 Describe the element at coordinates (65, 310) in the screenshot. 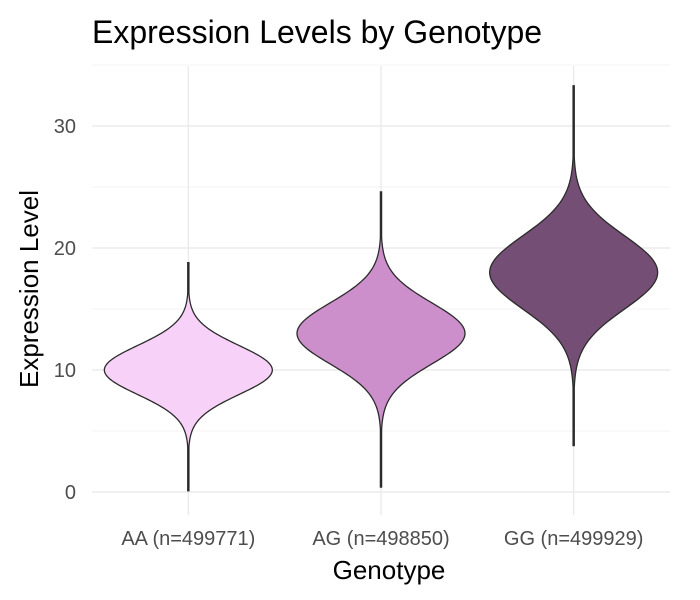

I see `y-tick-labels: 0 10 20 30` at that location.